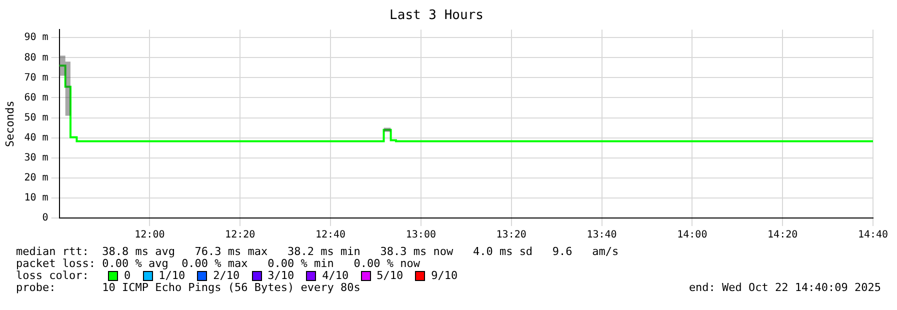  Describe the element at coordinates (335, 275) in the screenshot. I see `legend-label: 4/10` at that location.